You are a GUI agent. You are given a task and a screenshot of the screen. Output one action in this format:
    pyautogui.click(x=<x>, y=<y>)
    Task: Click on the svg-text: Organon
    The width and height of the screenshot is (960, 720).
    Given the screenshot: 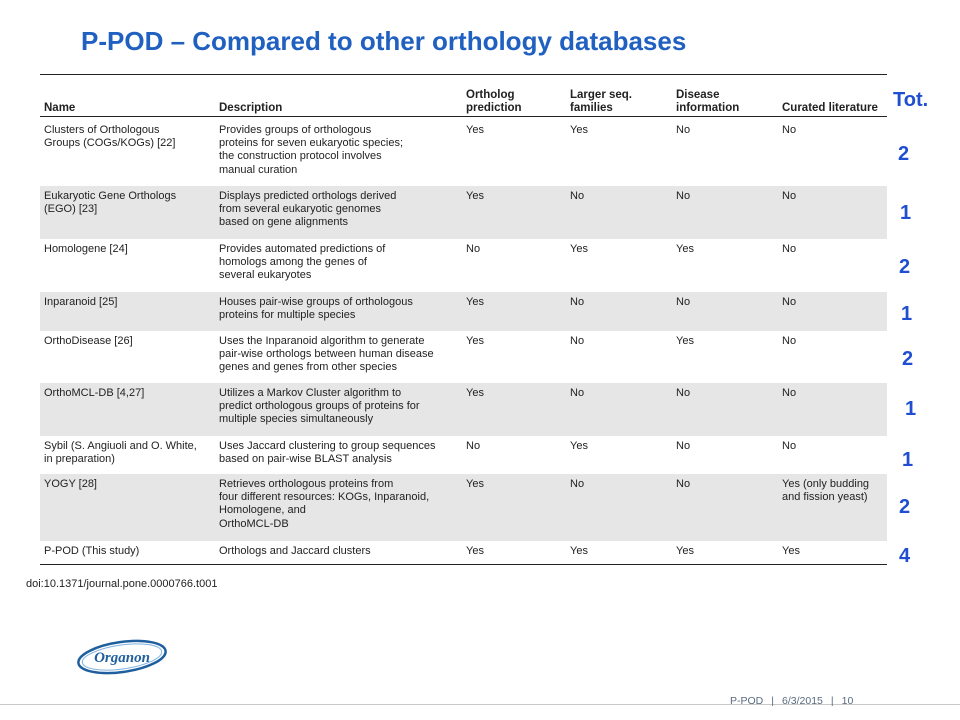 What is the action you would take?
    pyautogui.click(x=122, y=658)
    